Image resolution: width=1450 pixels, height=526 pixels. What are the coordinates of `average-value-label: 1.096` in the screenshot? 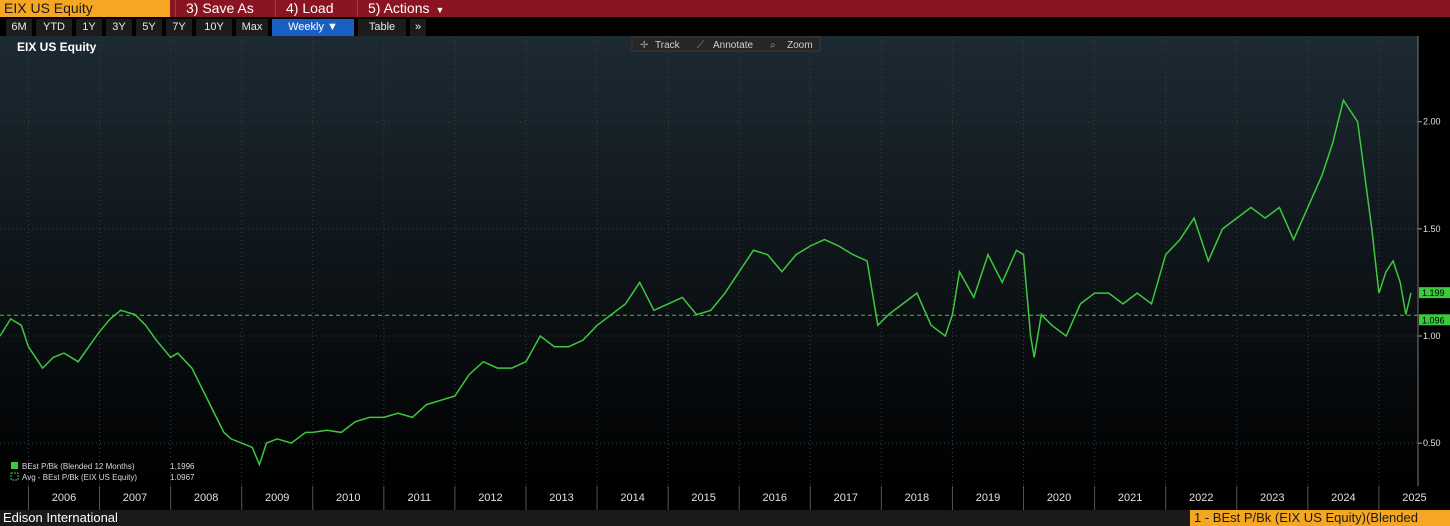 It's located at (1433, 320).